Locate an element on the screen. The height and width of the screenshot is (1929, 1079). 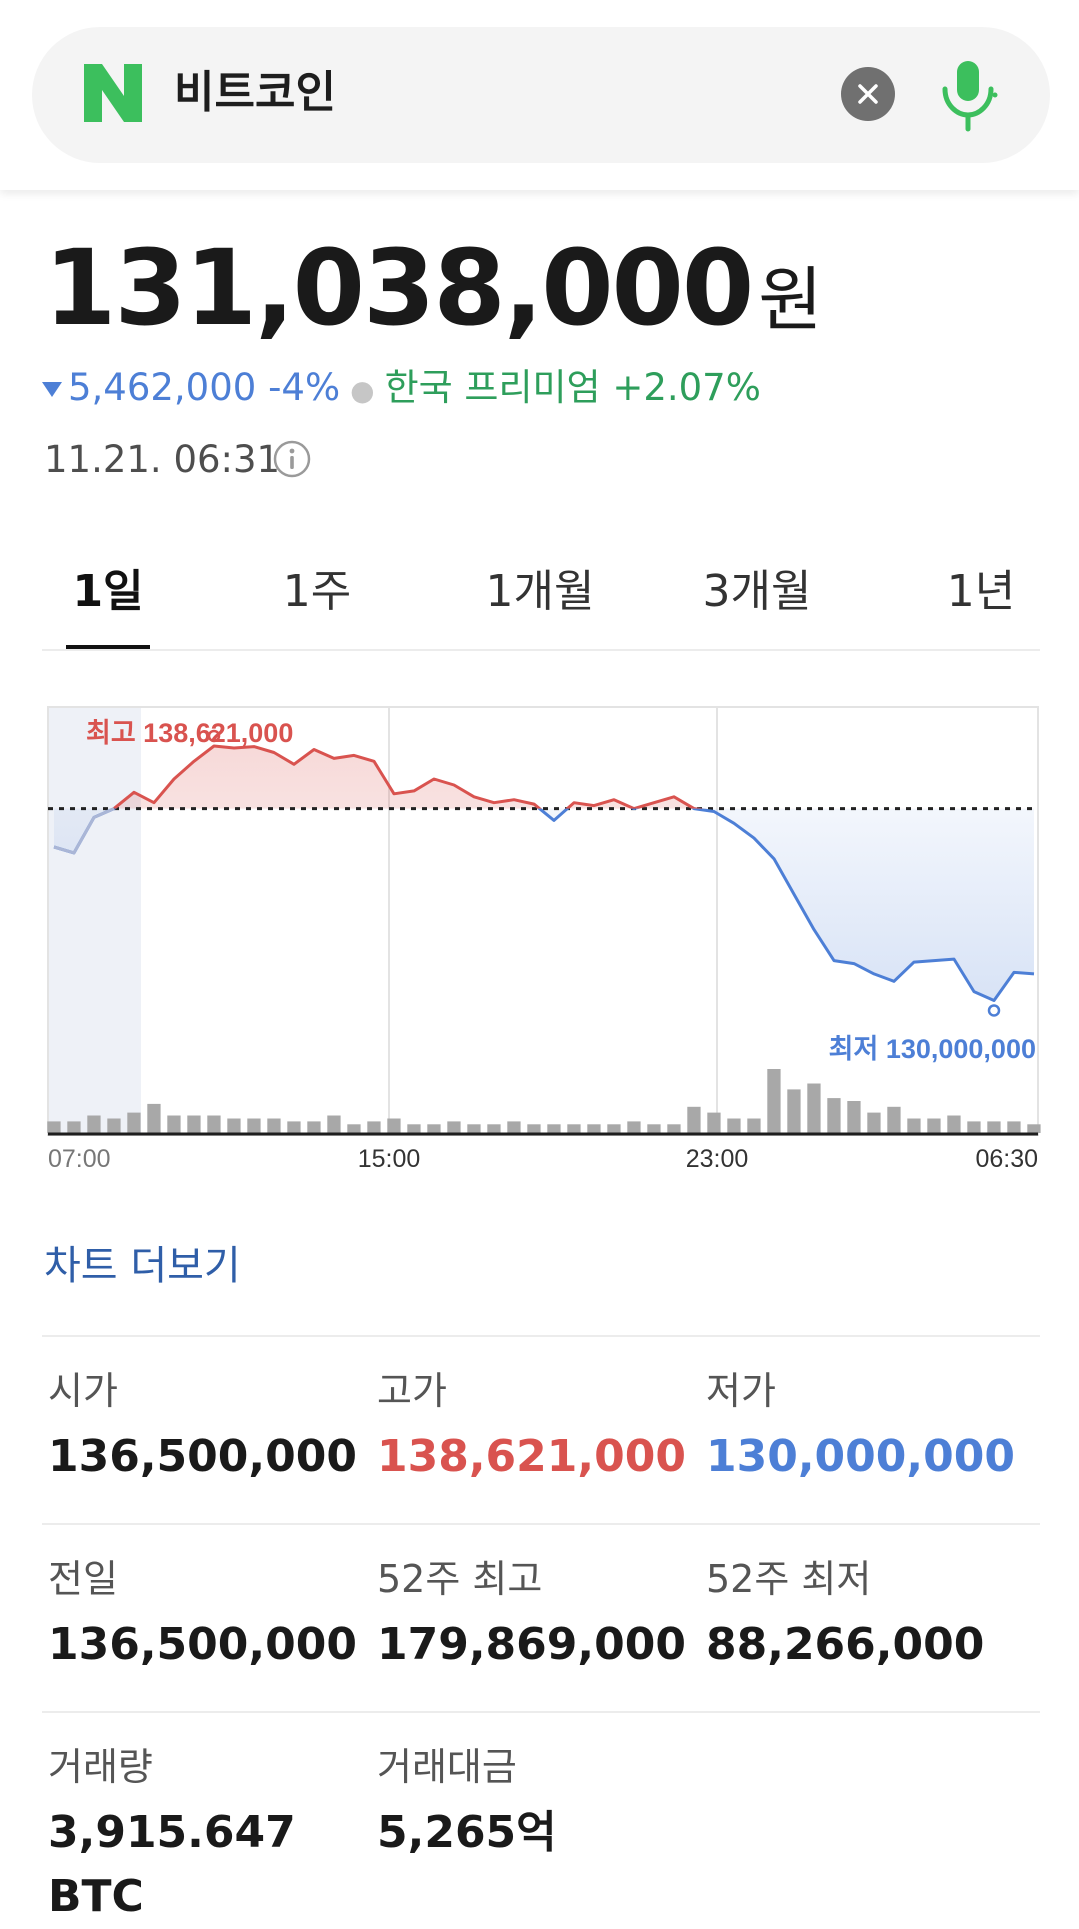
pre-session-line is located at coordinates (84, 831).